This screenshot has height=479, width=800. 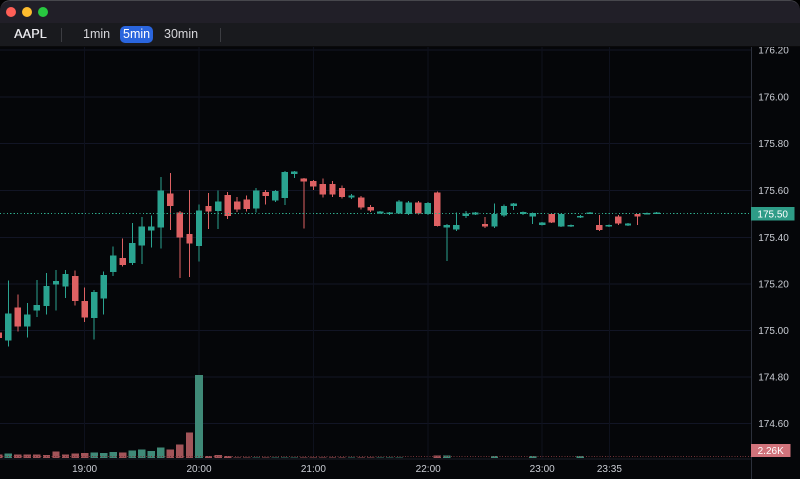 What do you see at coordinates (771, 451) in the screenshot?
I see `svg-text: 2.26K` at bounding box center [771, 451].